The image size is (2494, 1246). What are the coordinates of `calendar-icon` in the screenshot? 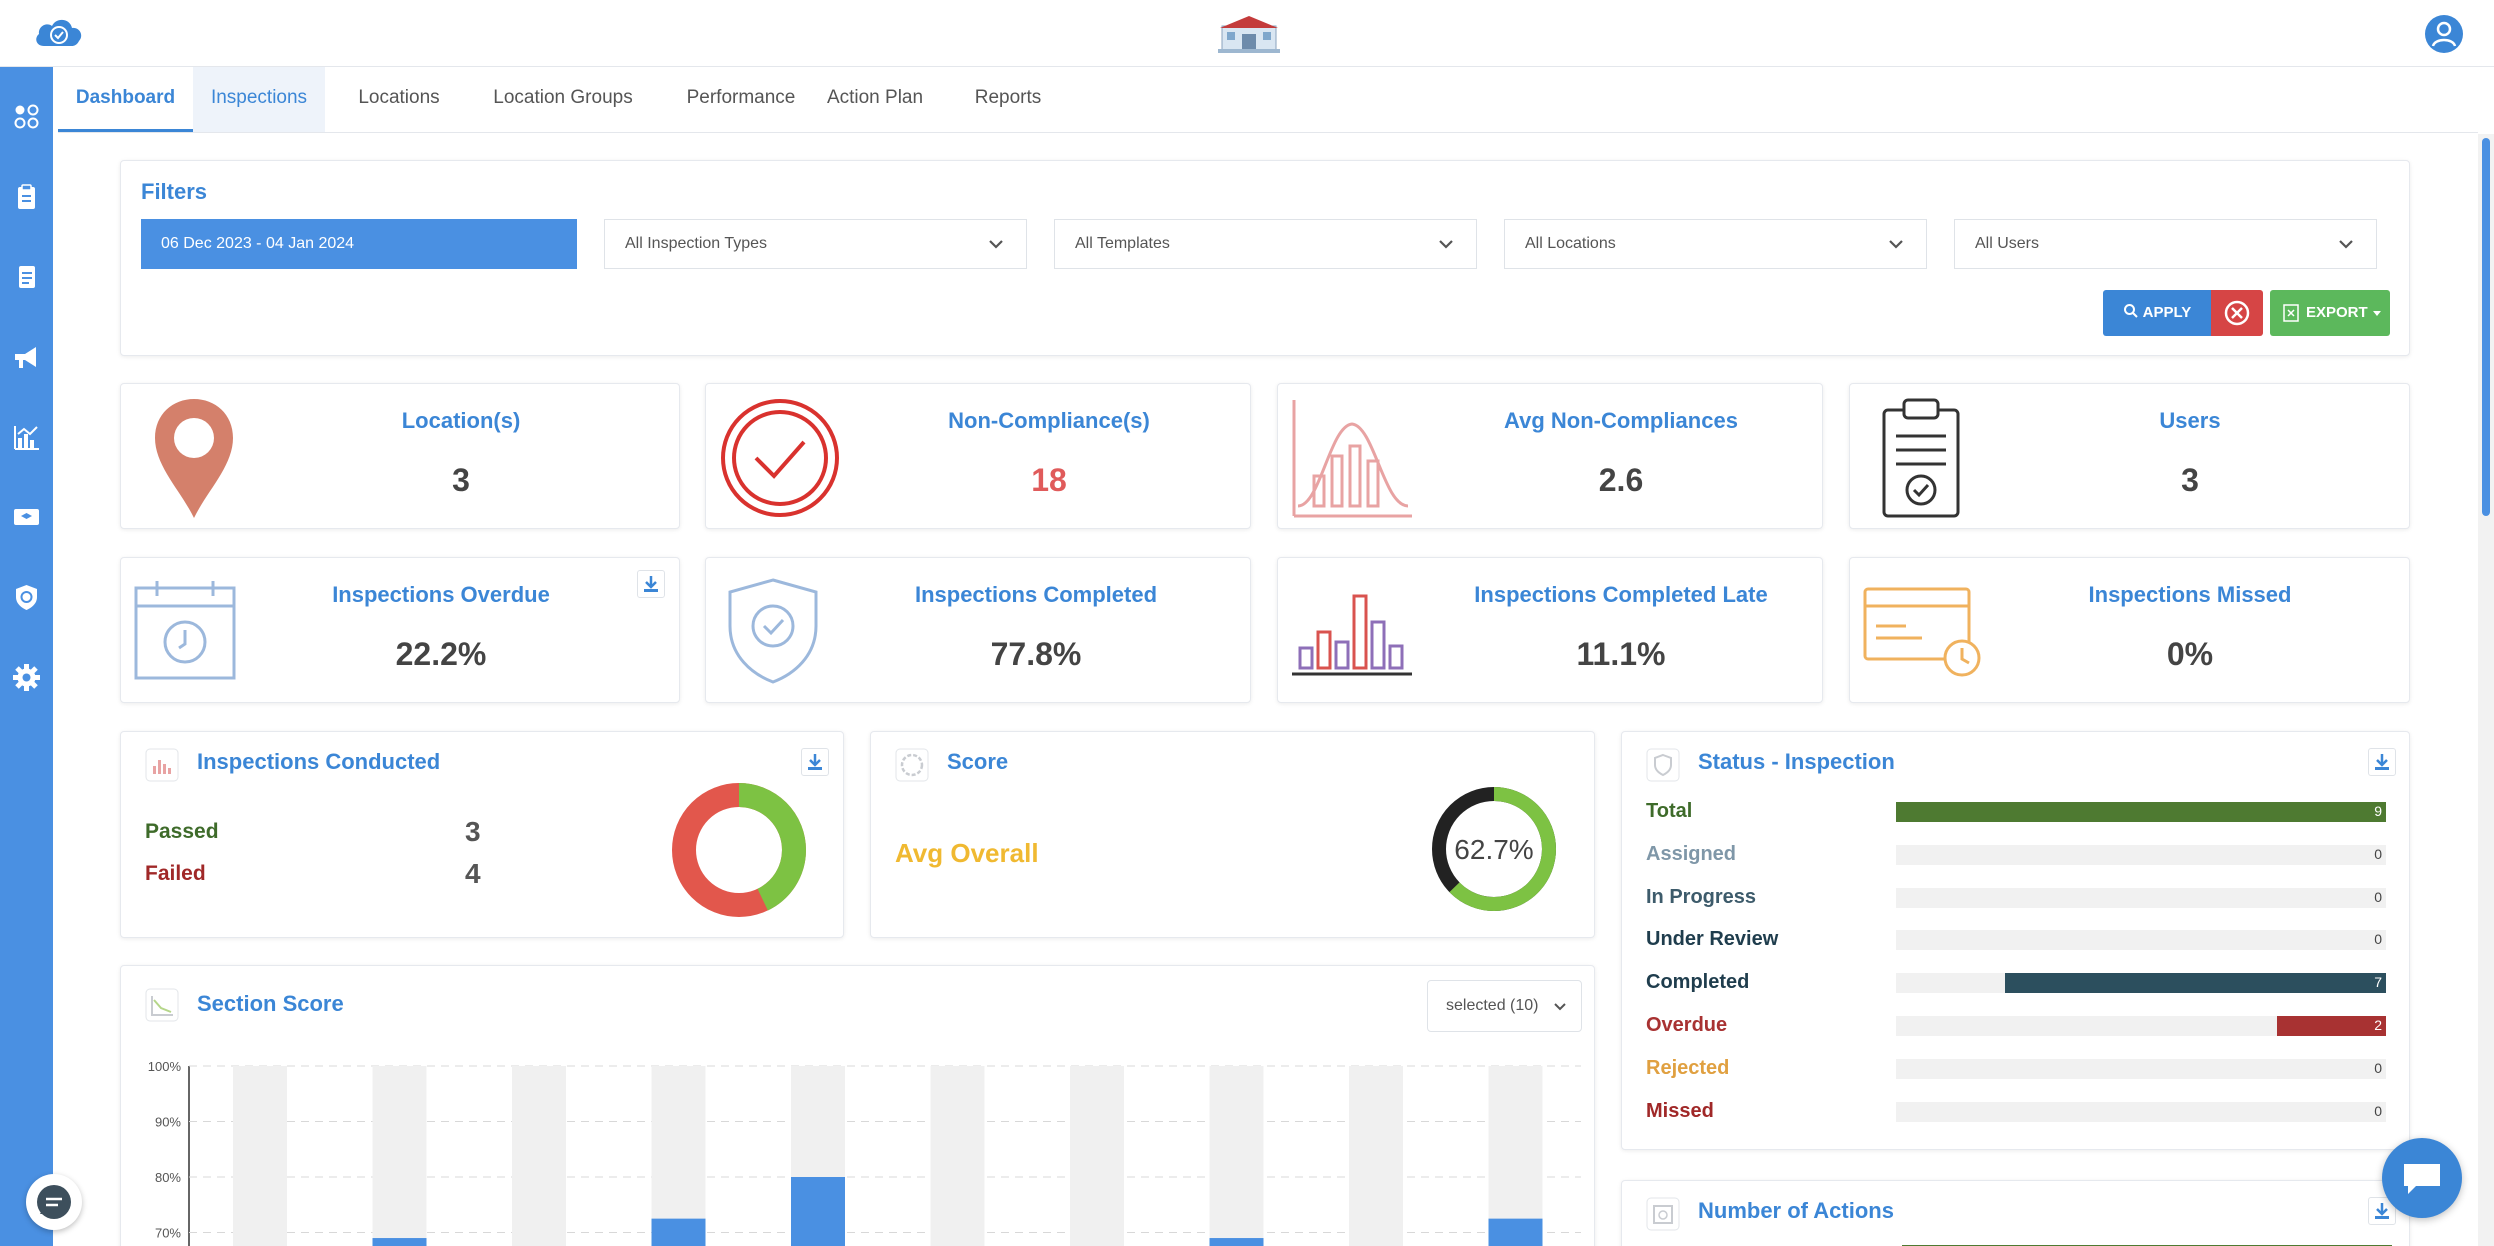 It's located at (1663, 1214).